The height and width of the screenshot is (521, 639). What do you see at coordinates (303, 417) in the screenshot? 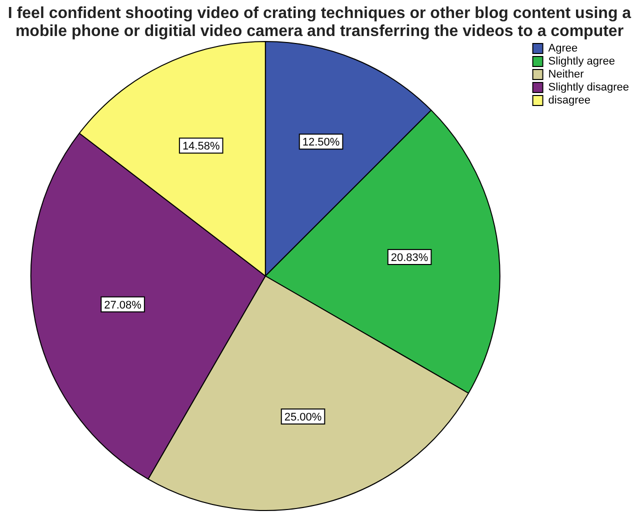
I see `data-label: 25.00%` at bounding box center [303, 417].